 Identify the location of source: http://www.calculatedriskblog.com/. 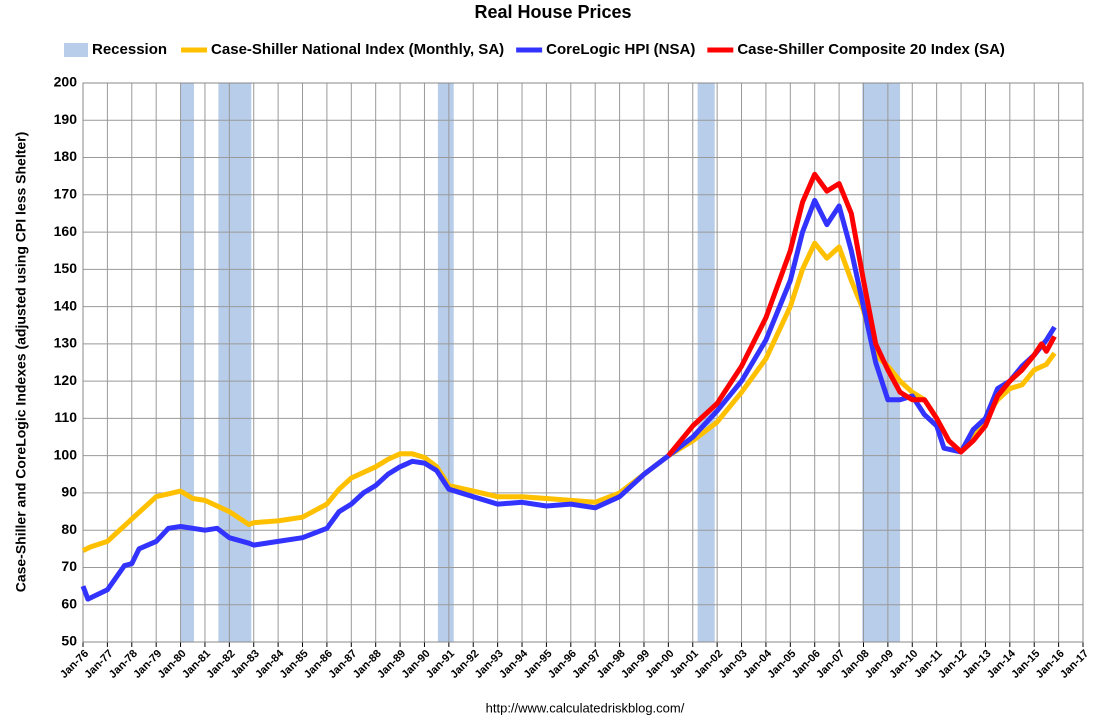
(585, 707).